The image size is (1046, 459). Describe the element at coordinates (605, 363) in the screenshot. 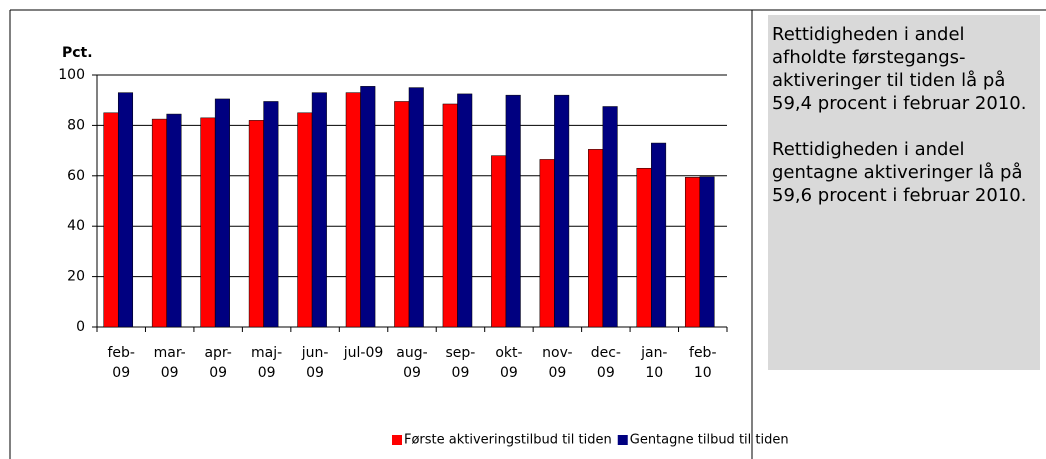

I see `x-tick-label: dec-09` at that location.